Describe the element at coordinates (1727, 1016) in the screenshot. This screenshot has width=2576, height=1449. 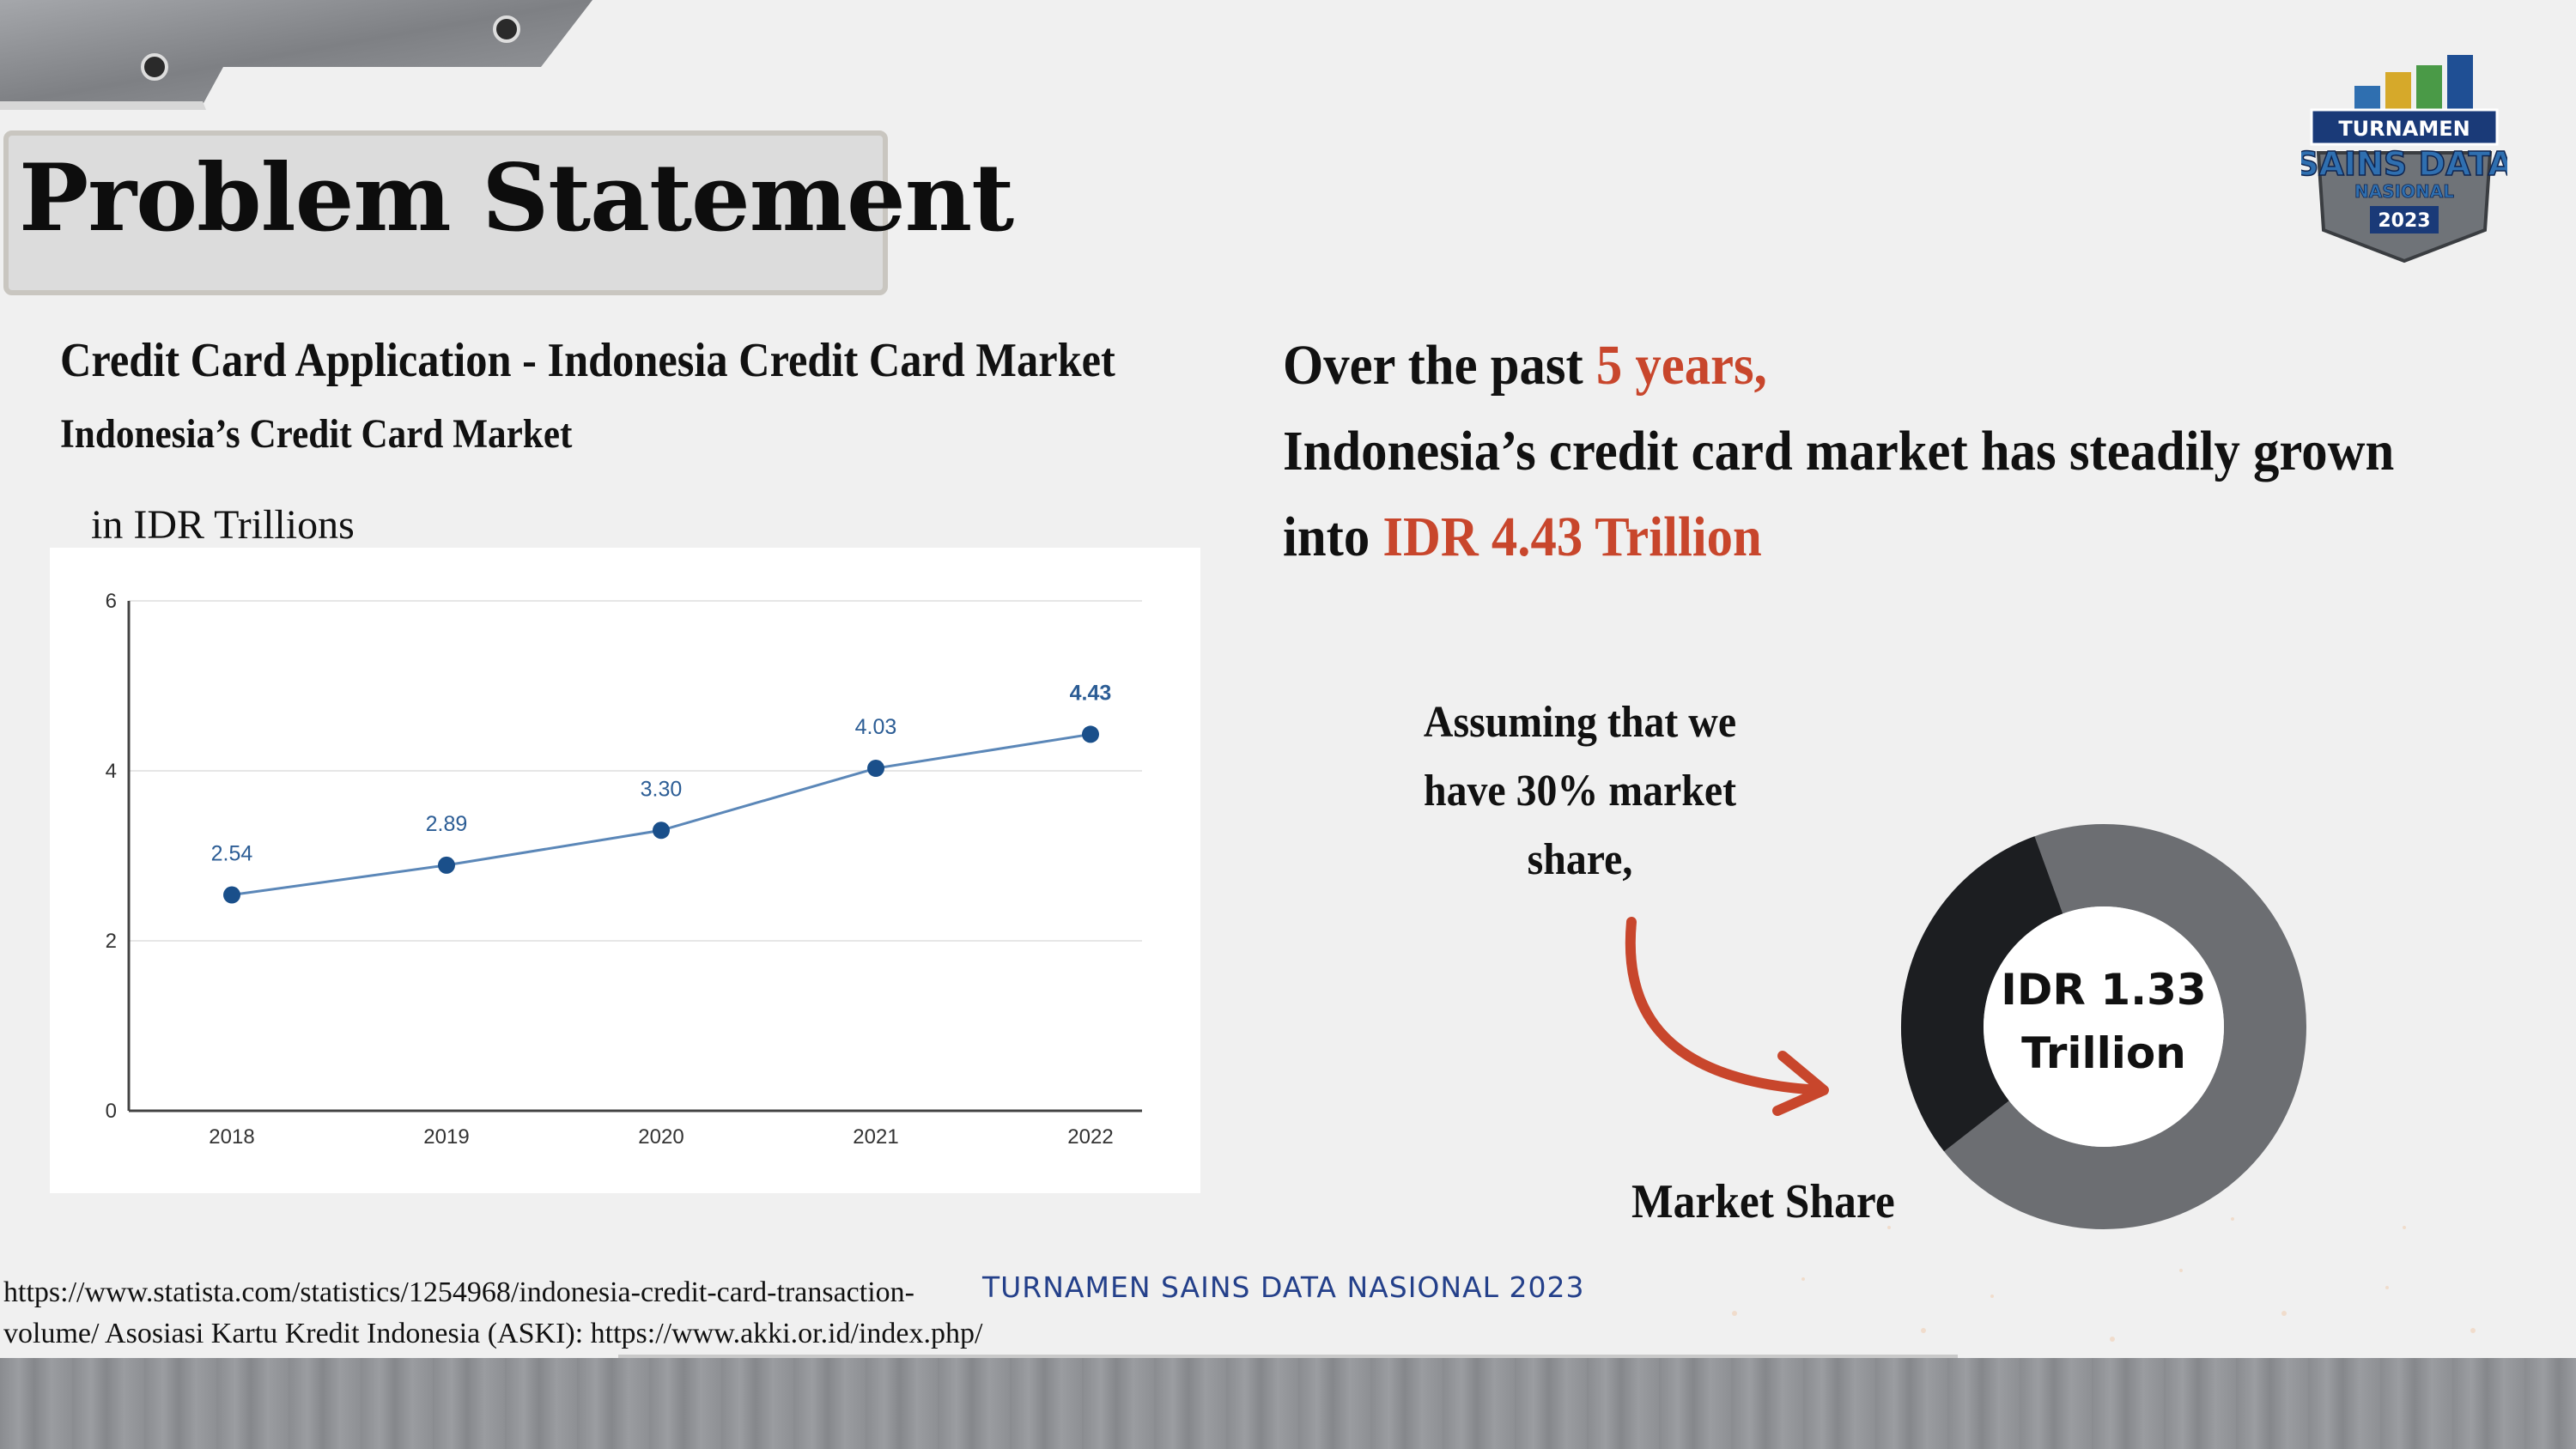
I see `curved-arrow-icon` at that location.